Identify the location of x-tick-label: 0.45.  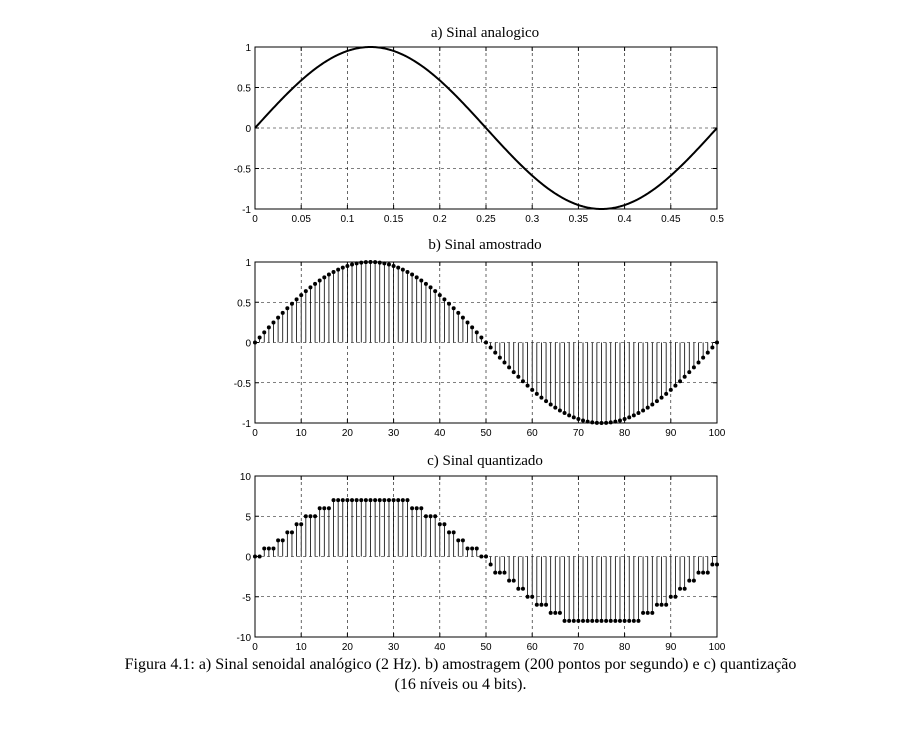
(671, 219).